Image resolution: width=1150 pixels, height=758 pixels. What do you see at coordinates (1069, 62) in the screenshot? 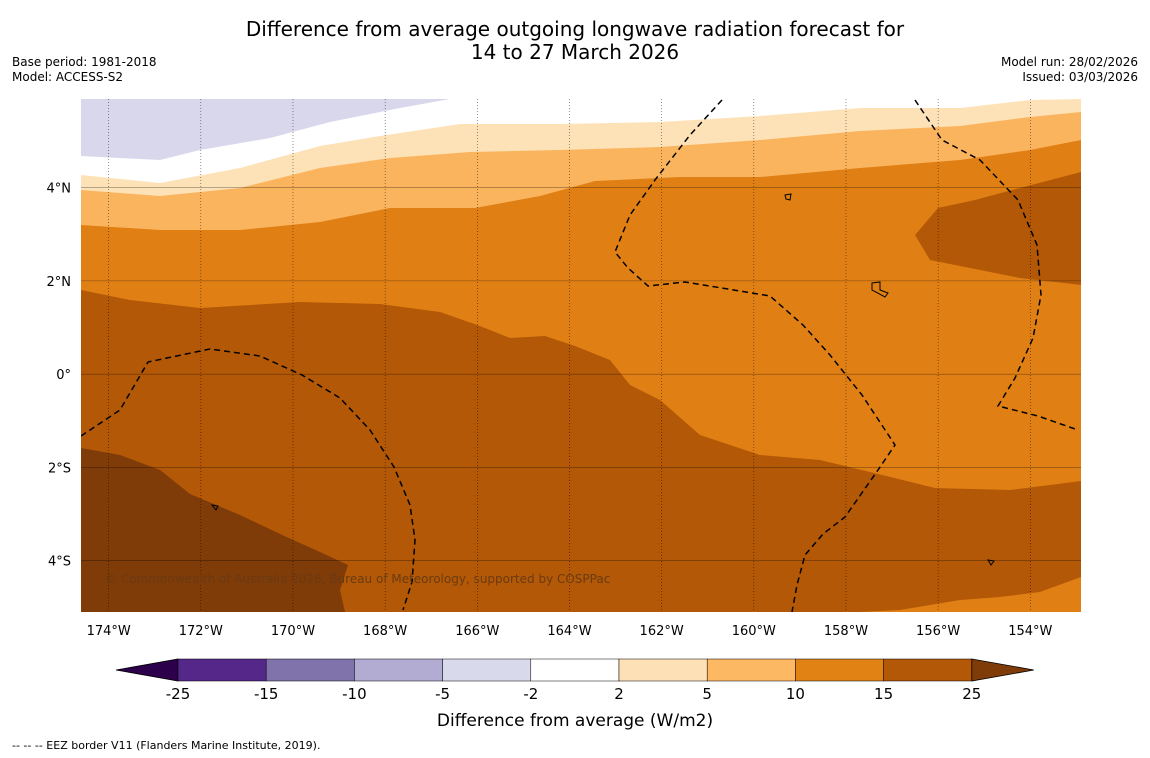
I see `model-run: Model run: 28/02/2026` at bounding box center [1069, 62].